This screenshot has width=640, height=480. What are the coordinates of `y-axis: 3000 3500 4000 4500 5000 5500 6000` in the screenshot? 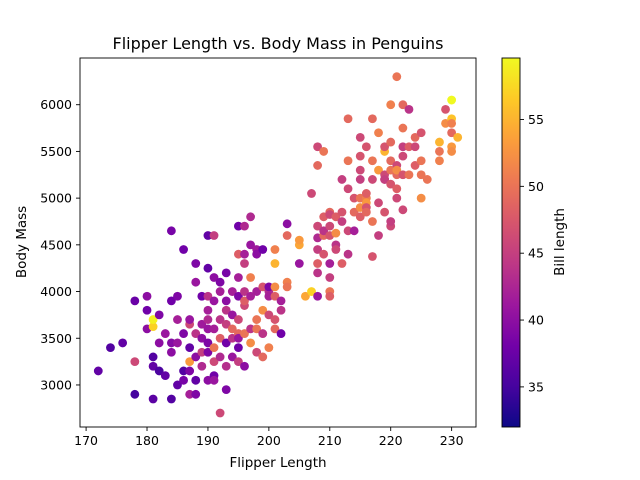 It's located at (60, 244).